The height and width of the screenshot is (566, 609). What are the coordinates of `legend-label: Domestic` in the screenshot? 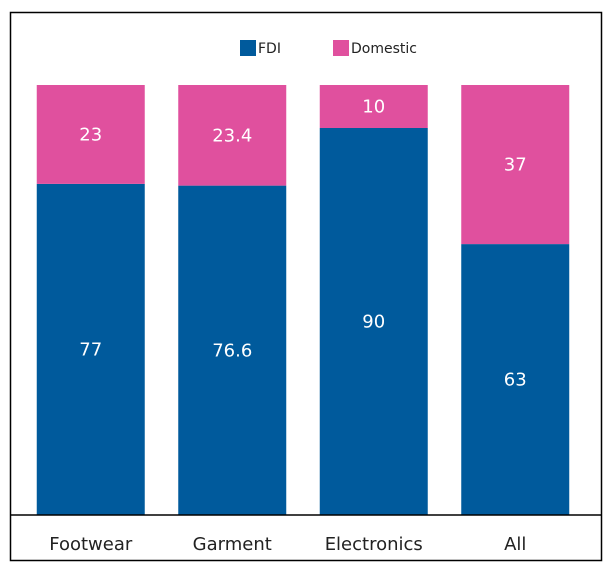 It's located at (384, 49).